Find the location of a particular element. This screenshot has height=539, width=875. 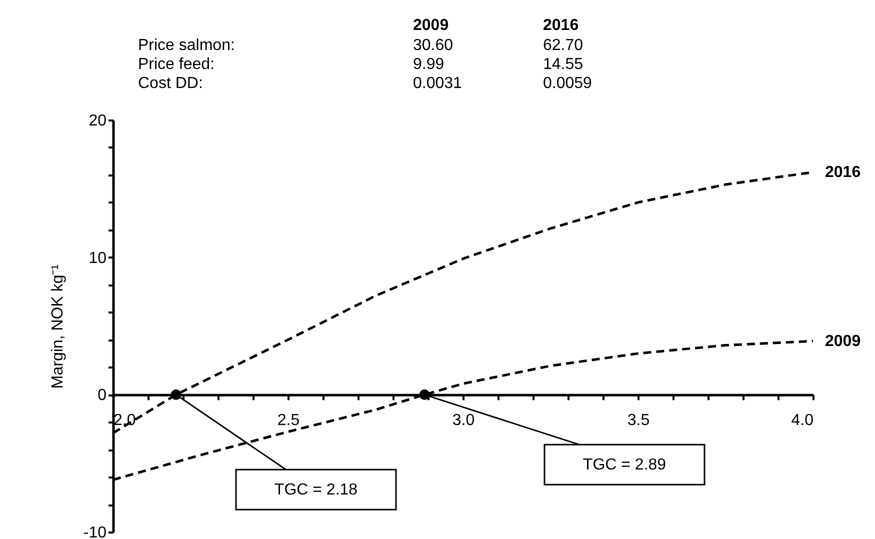

text: 2016 is located at coordinates (561, 25).